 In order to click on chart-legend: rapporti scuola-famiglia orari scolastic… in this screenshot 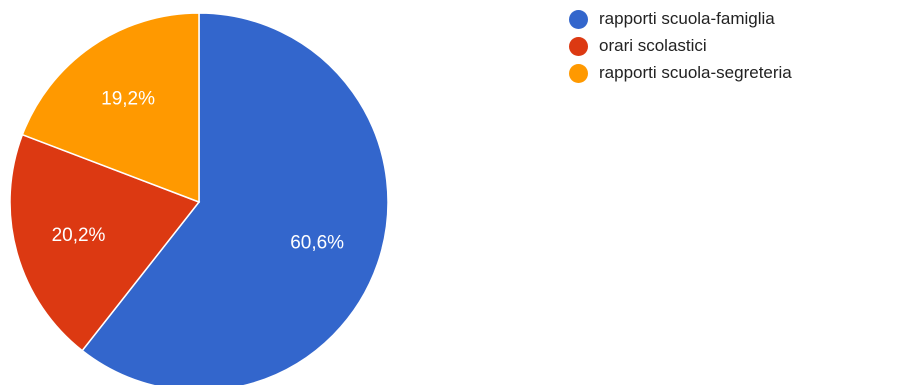, I will do `click(680, 49)`.